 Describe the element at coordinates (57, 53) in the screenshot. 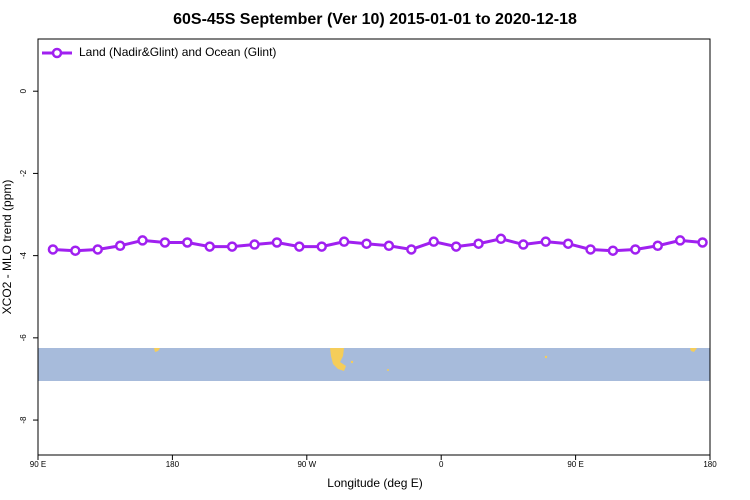

I see `legend-marker` at that location.